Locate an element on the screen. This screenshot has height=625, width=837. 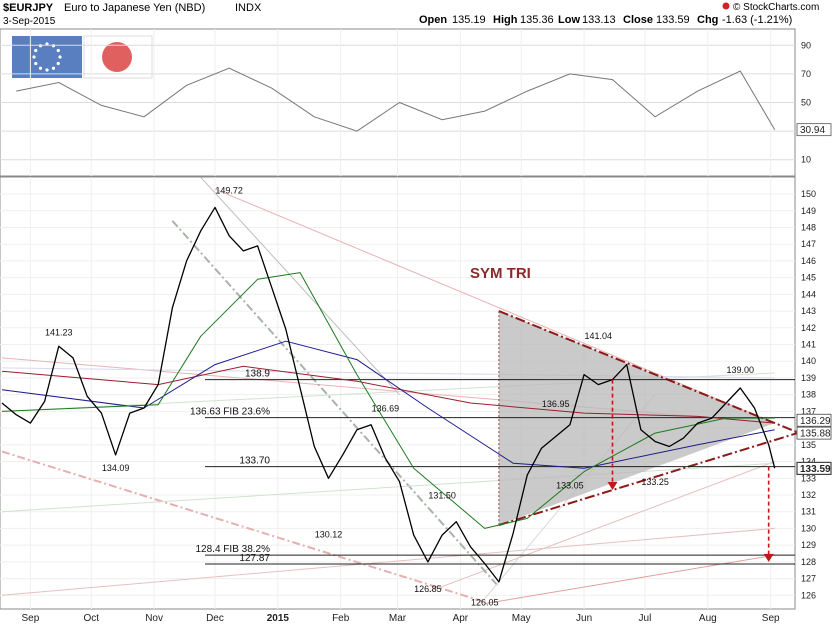
indicator-tag-box is located at coordinates (814, 130).